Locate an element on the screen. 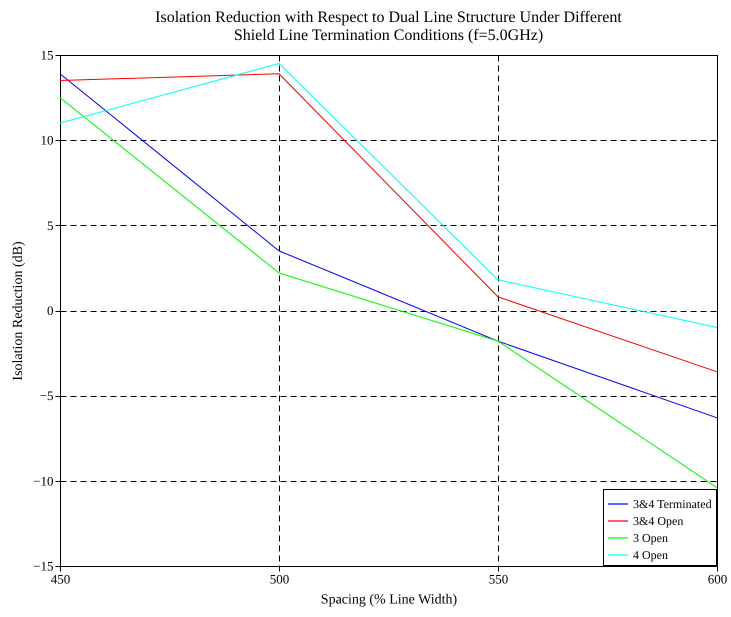 The image size is (731, 617). y-tick-label: 15 is located at coordinates (47, 55).